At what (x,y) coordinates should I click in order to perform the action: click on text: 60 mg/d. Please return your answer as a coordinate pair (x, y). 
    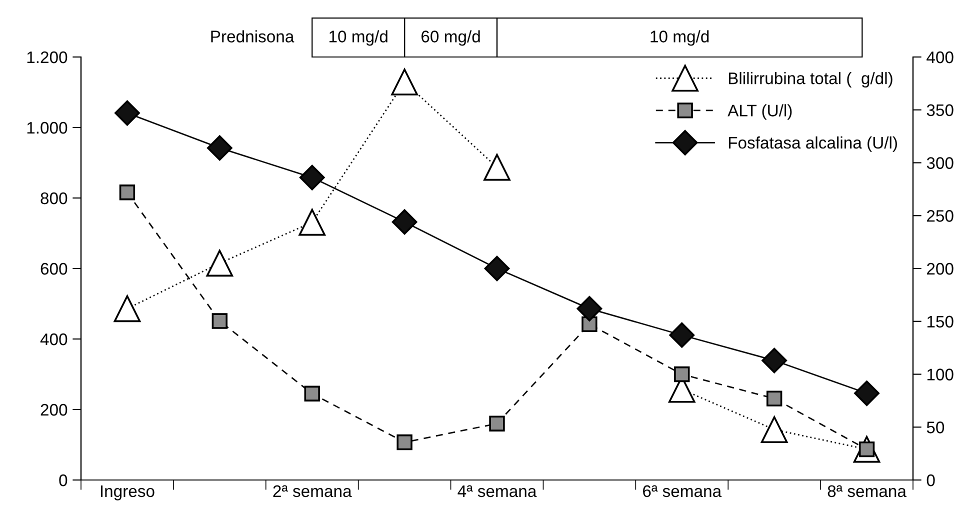
    Looking at the image, I should click on (451, 38).